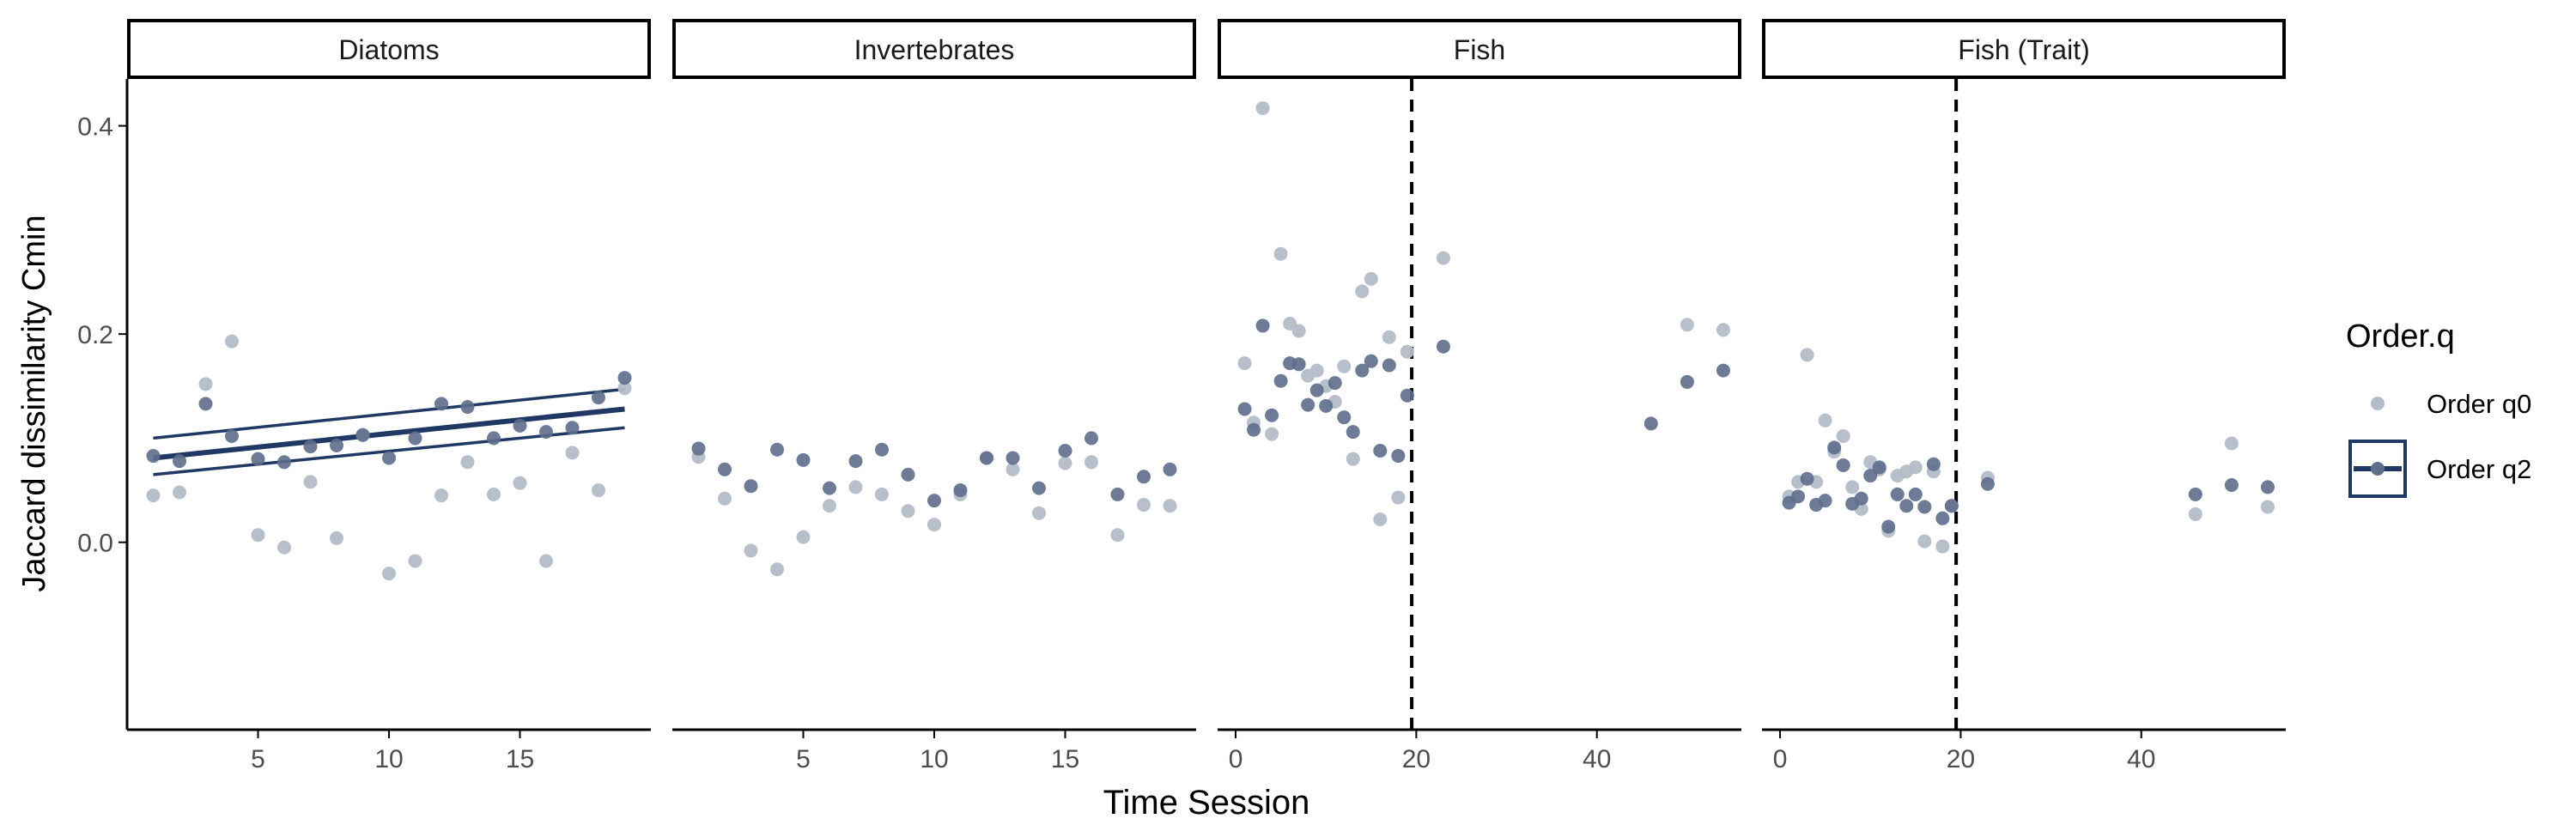 This screenshot has width=2576, height=837. I want to click on y-tick-label: 0.4, so click(95, 128).